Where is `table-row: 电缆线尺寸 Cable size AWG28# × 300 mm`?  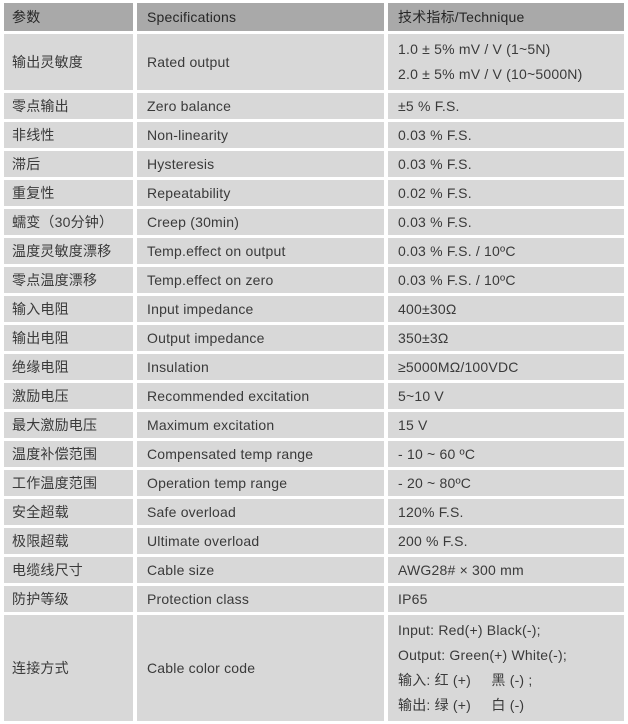
table-row: 电缆线尺寸 Cable size AWG28# × 300 mm is located at coordinates (314, 570).